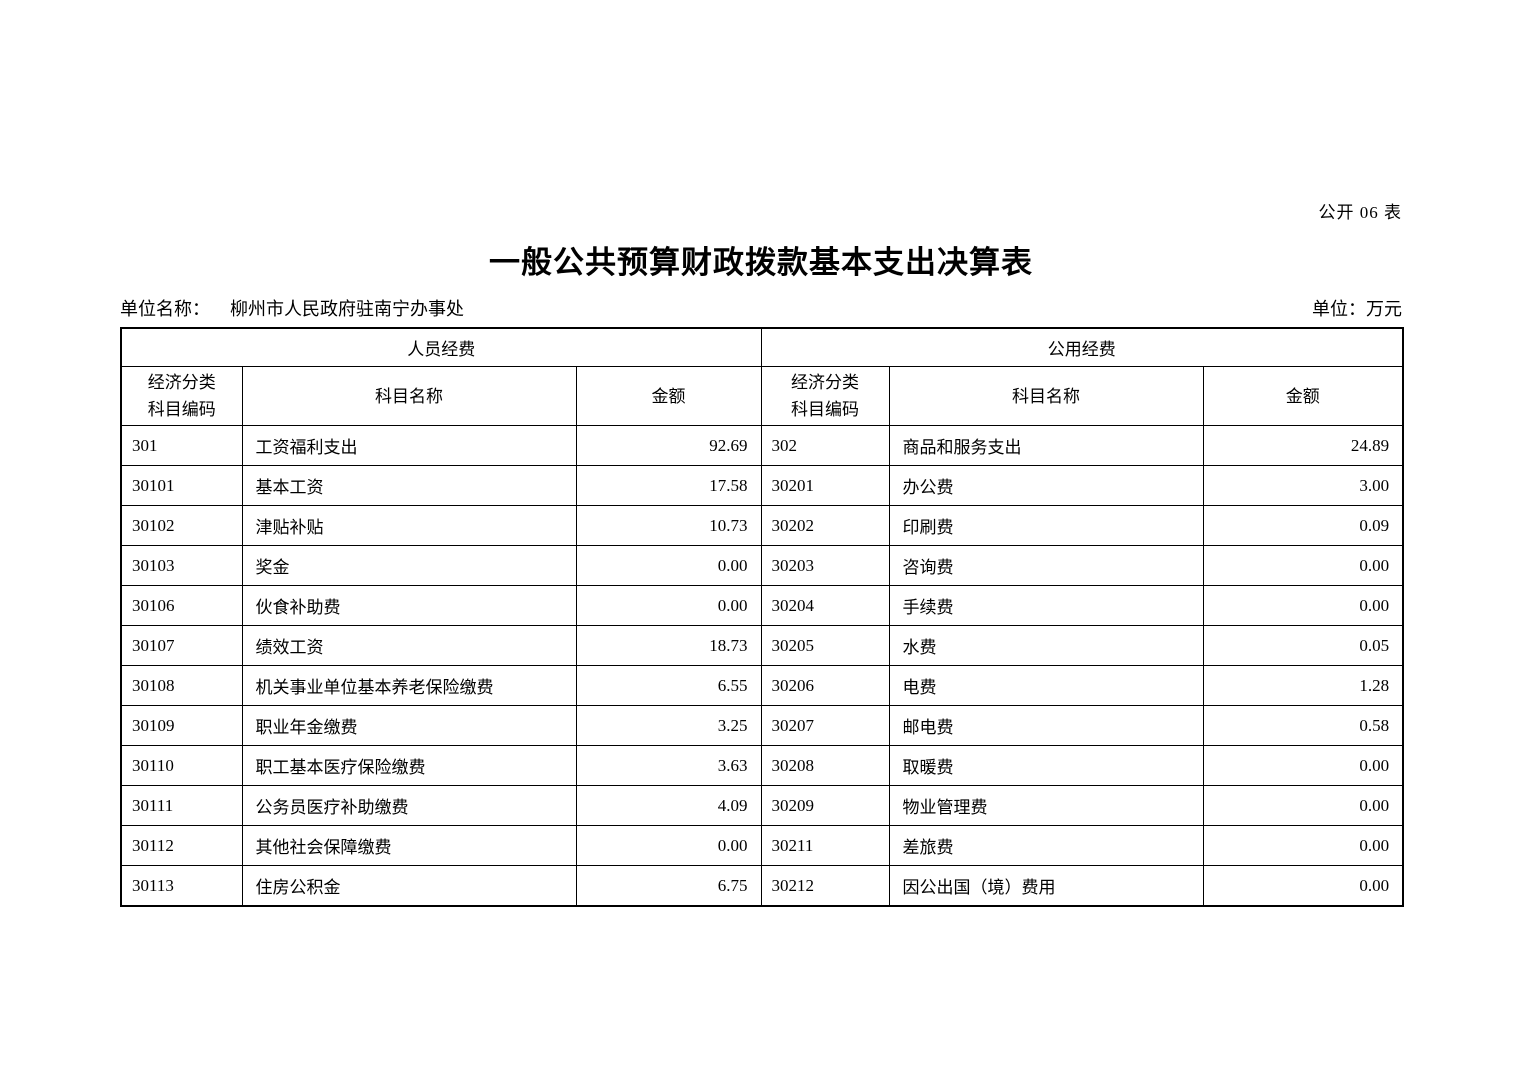 Image resolution: width=1520 pixels, height=1075 pixels. I want to click on cell-name: 伙食补助费, so click(409, 605).